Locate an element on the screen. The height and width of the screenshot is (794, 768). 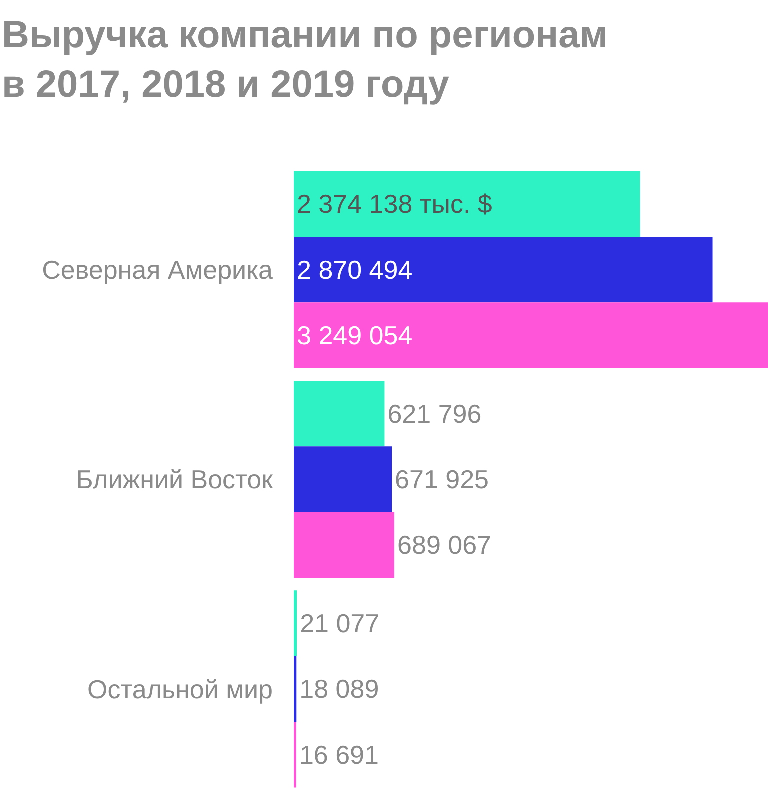
y-tick-label: Ближний Восток is located at coordinates (175, 479).